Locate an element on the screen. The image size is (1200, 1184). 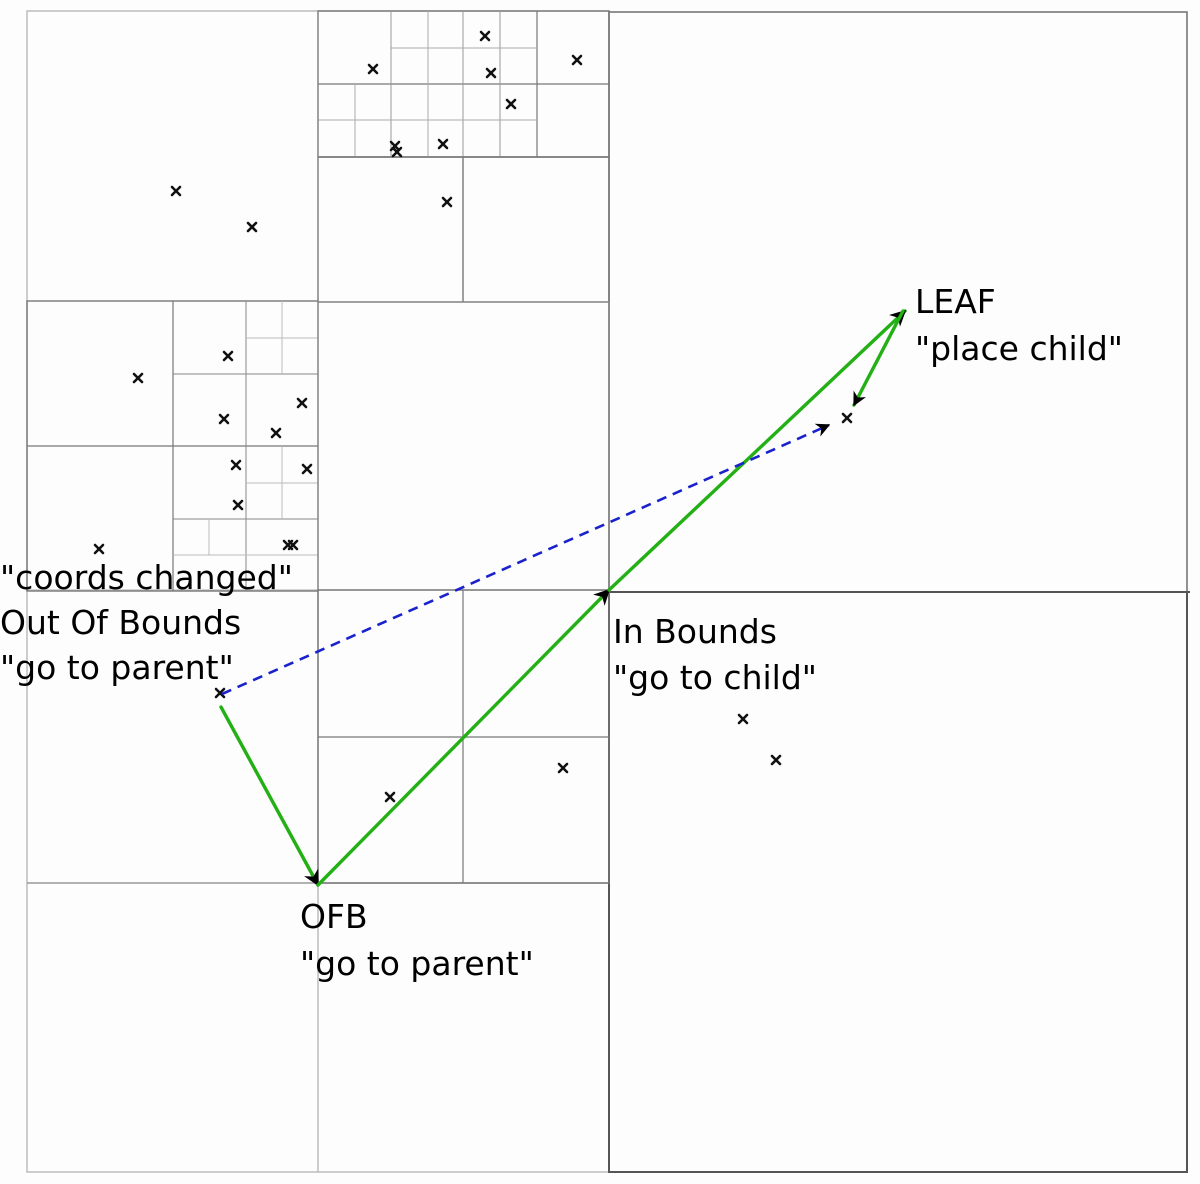
path-ofb-to-inbounds is located at coordinates (463, 737).